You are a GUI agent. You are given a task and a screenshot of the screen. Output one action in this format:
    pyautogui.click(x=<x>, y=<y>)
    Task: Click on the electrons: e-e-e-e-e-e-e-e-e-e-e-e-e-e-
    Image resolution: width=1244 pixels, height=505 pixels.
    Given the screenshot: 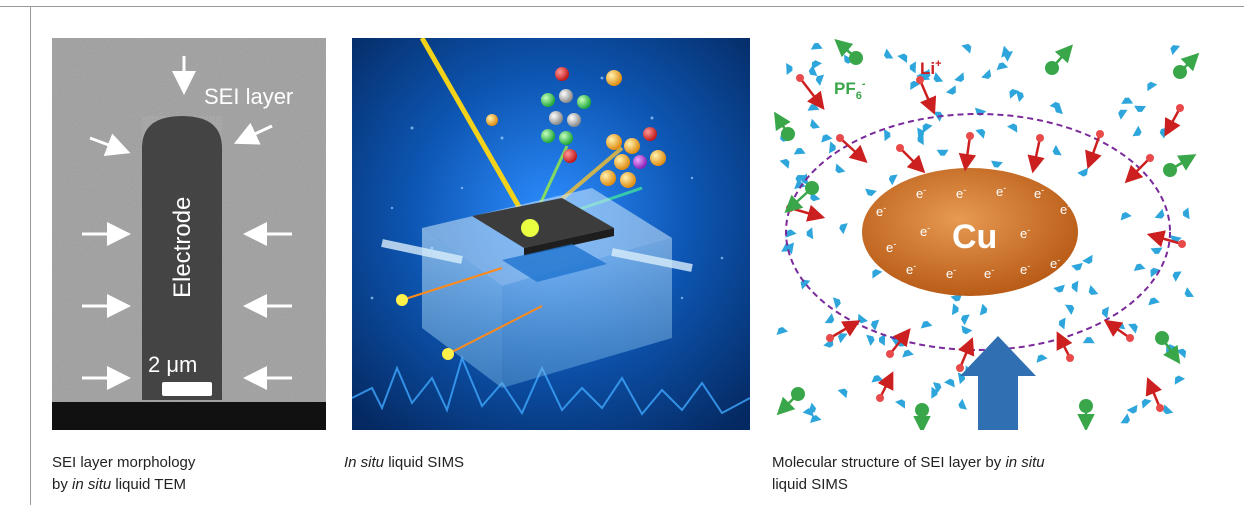 What is the action you would take?
    pyautogui.click(x=973, y=232)
    